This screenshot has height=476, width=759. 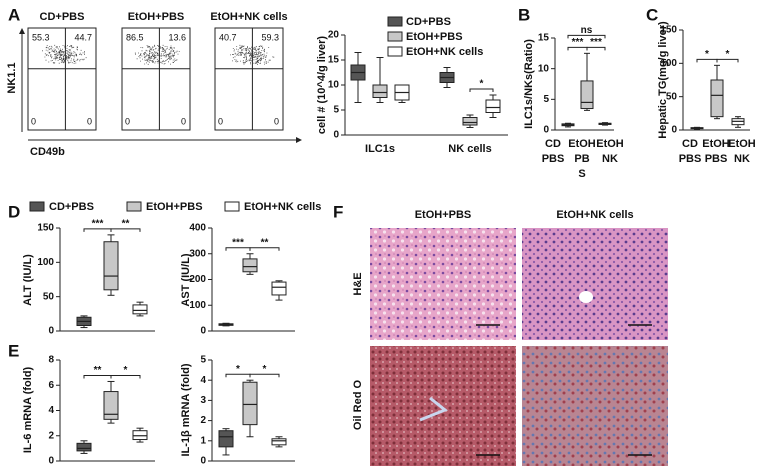 I want to click on y-axis-label: Hepatic TG(mg/g liver), so click(x=663, y=80).